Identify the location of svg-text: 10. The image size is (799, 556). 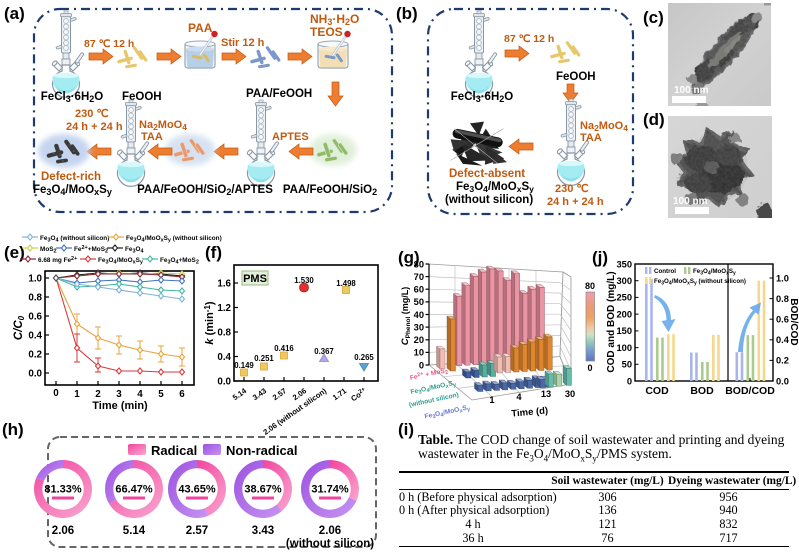
(419, 353).